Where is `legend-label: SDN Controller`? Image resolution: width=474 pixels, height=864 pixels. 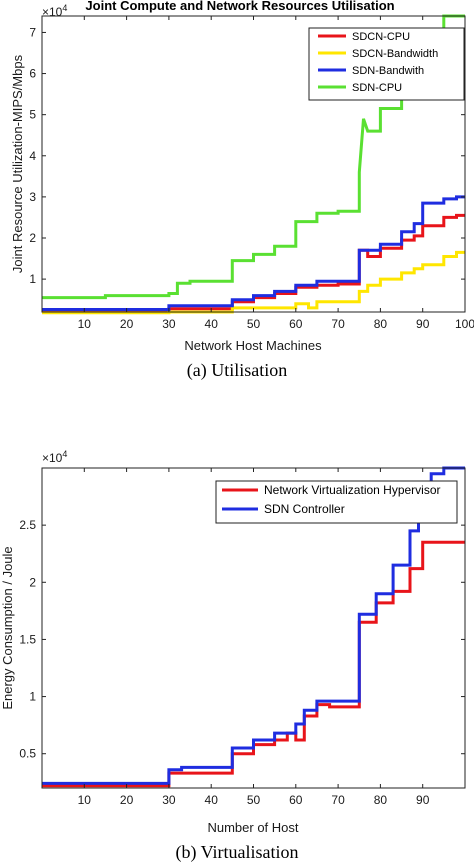 legend-label: SDN Controller is located at coordinates (304, 509).